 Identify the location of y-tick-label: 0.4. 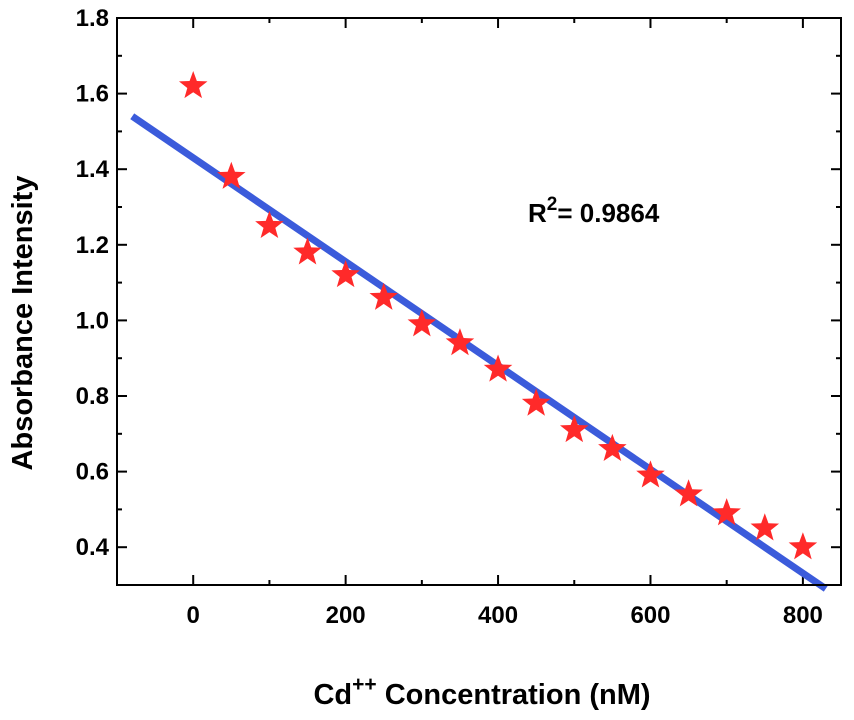
(93, 547).